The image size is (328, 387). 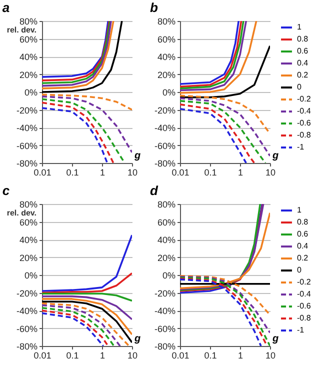 What do you see at coordinates (303, 75) in the screenshot?
I see `legend-label: 0.2` at bounding box center [303, 75].